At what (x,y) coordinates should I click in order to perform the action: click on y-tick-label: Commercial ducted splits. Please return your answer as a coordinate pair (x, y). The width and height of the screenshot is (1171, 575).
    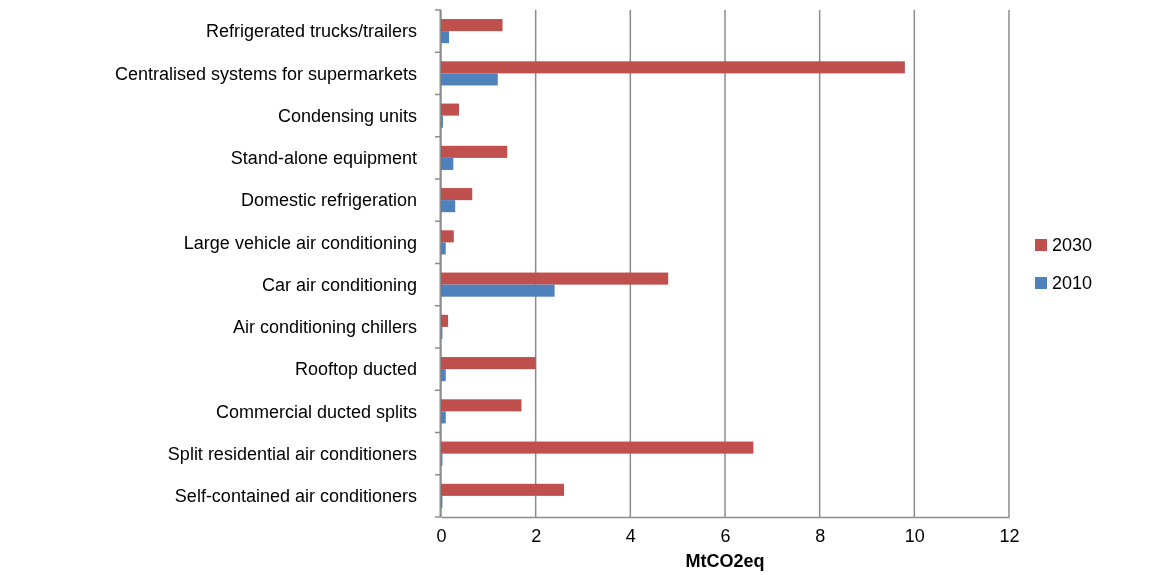
    Looking at the image, I should click on (316, 411).